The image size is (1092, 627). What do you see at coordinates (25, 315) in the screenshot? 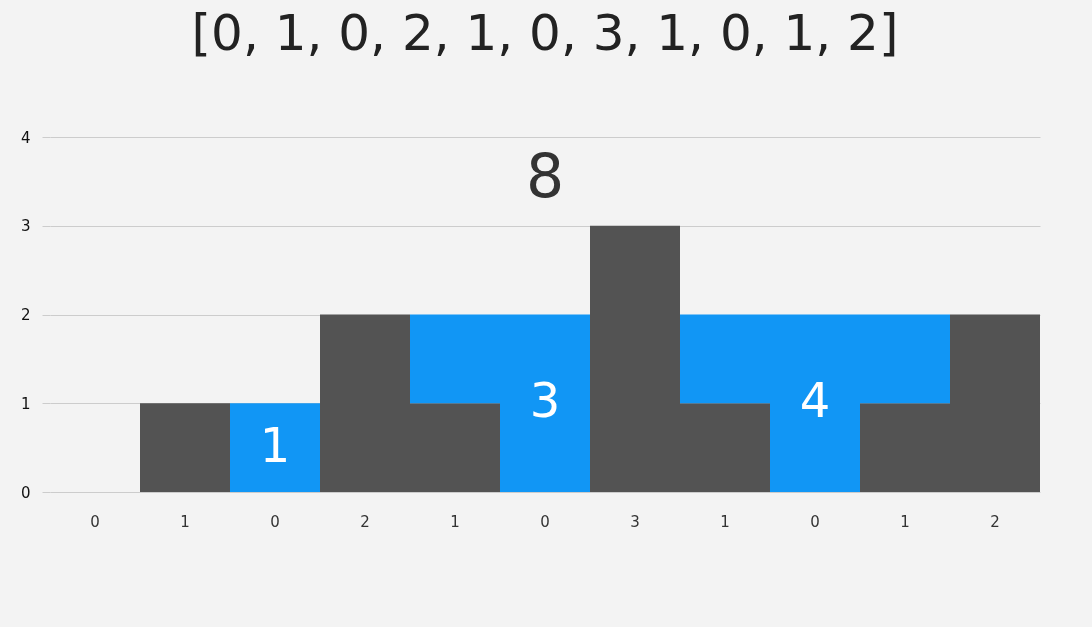
I see `y-tick-label: 2` at bounding box center [25, 315].